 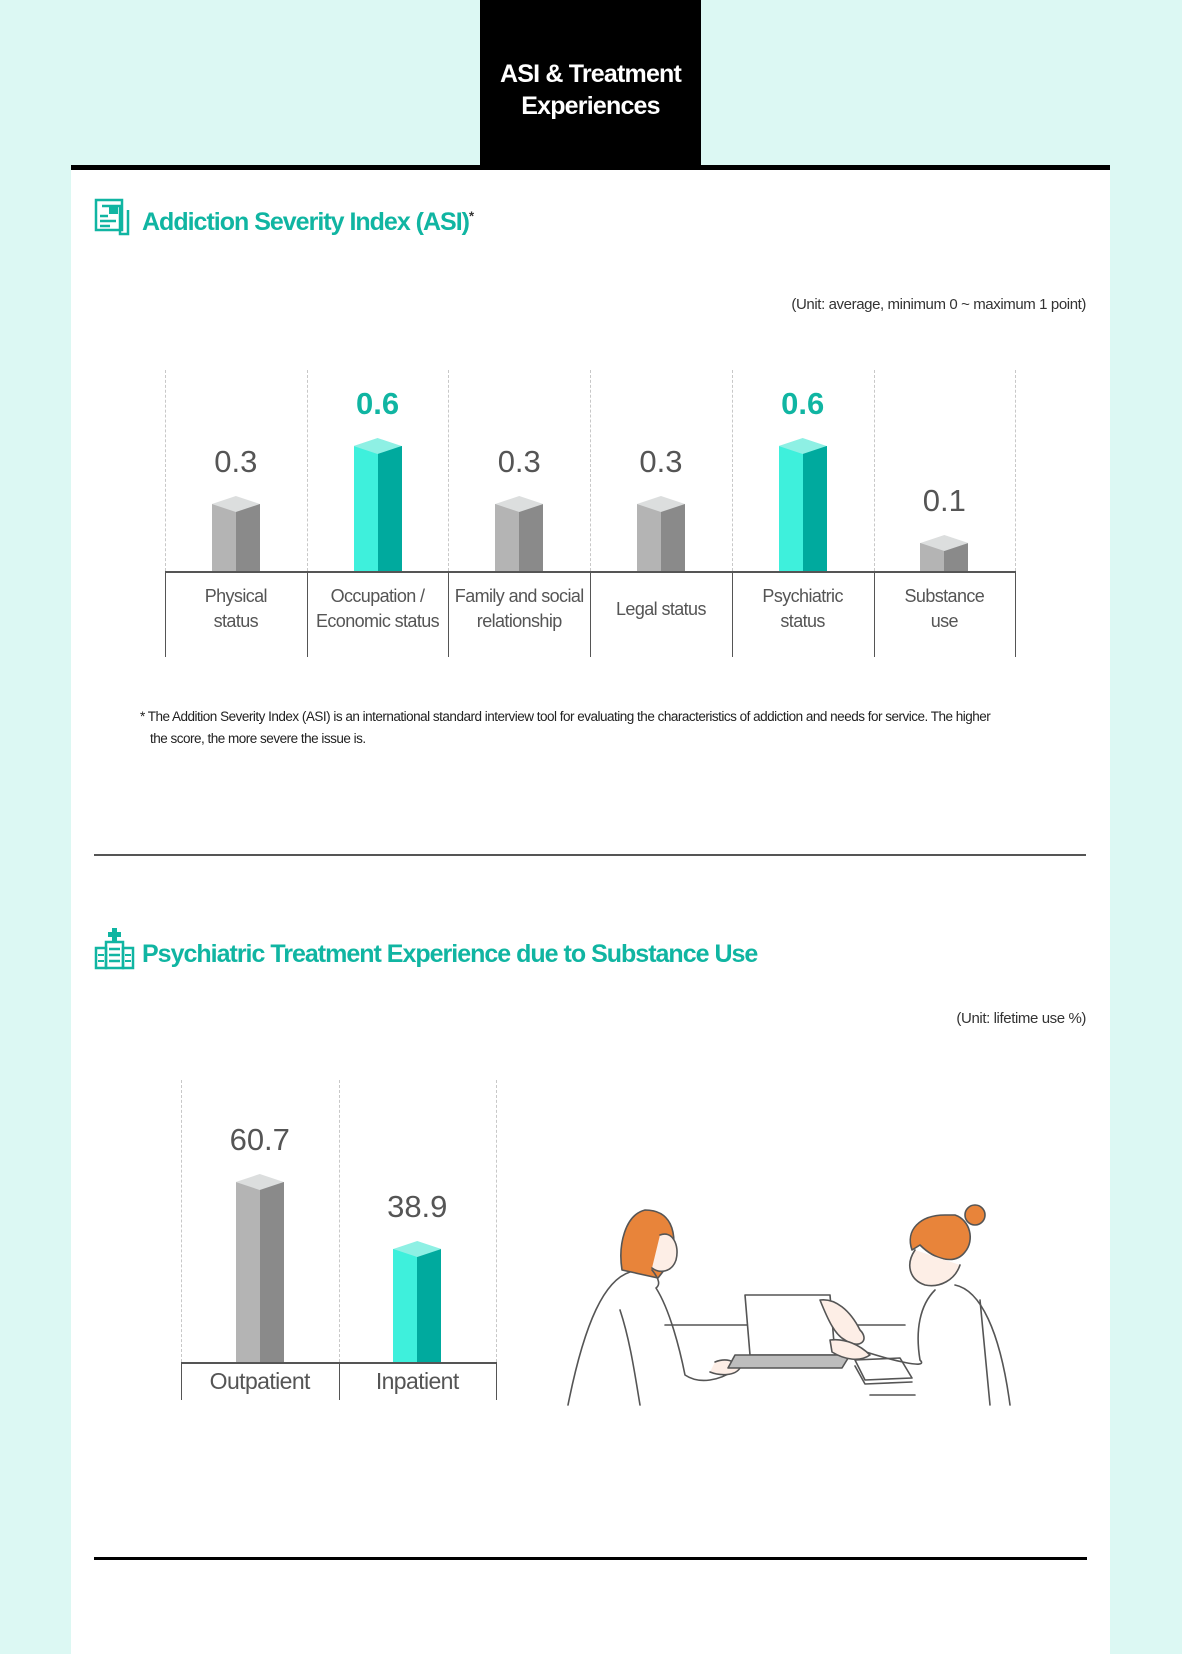 I want to click on asi-category-label: Family and social relationship, so click(x=519, y=609).